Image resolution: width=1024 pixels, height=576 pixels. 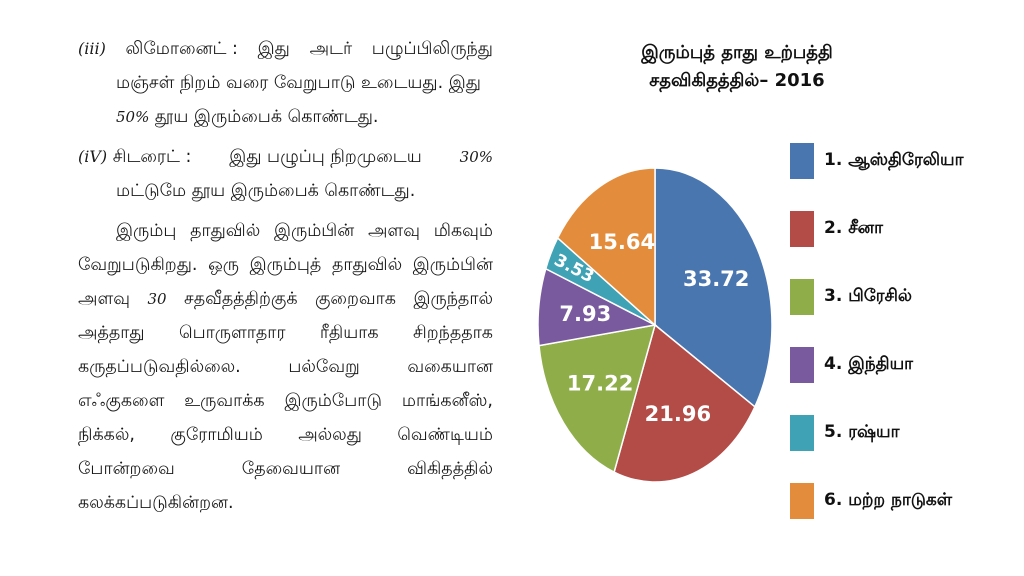 I want to click on p3-word: வெண்டியம், so click(x=445, y=435).